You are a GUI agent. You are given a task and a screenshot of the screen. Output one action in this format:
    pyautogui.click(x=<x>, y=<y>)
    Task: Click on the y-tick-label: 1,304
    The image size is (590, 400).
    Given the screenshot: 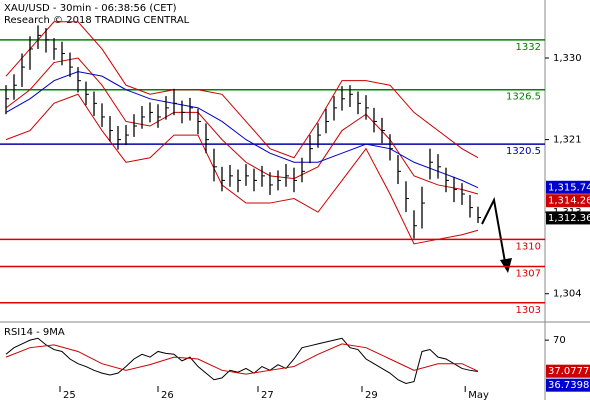 What is the action you would take?
    pyautogui.click(x=567, y=294)
    